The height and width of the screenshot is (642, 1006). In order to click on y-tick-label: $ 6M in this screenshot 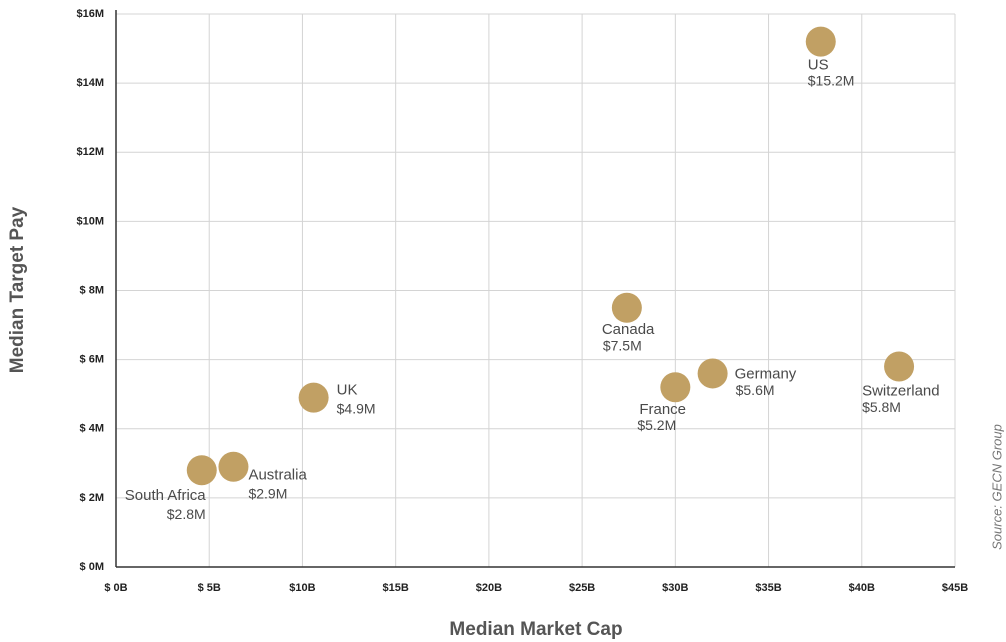, I will do `click(92, 360)`.